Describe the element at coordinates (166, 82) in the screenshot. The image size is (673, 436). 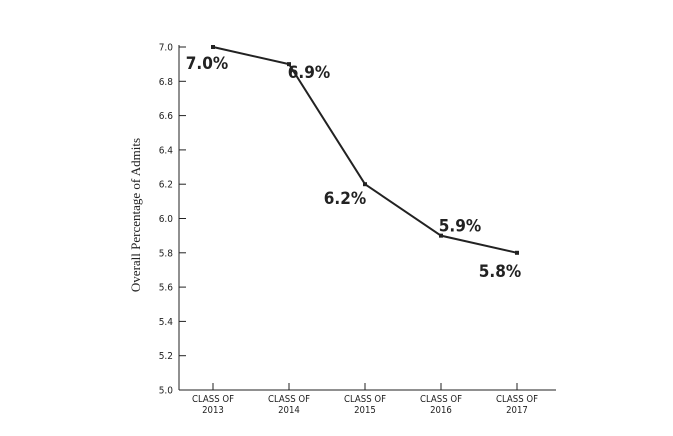
I see `y-tick-label: 6.8` at that location.